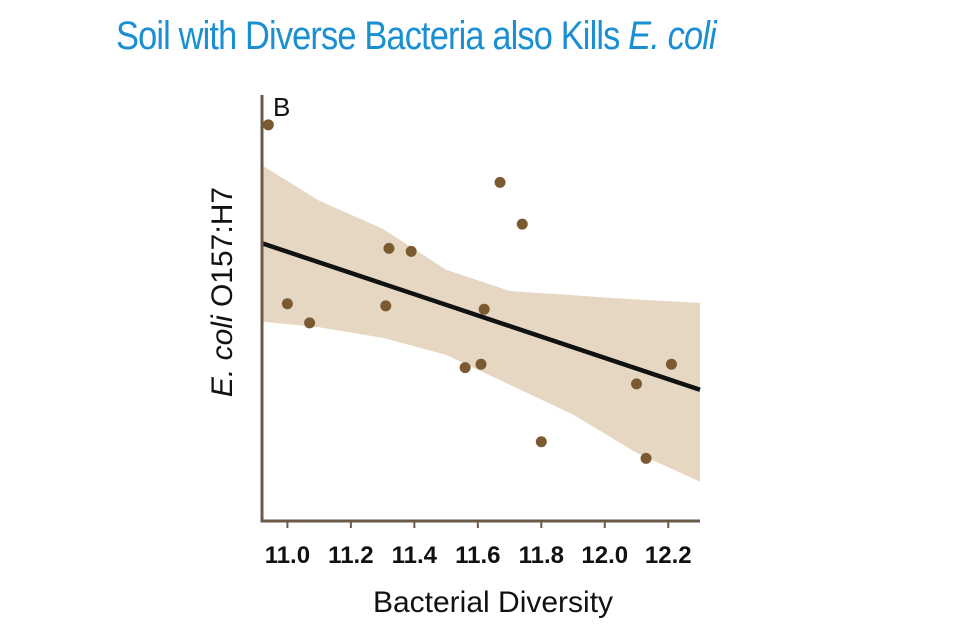 The height and width of the screenshot is (639, 960). What do you see at coordinates (372, 36) in the screenshot?
I see `chart-title-main: Soil with Diverse Bacteria also Kills` at bounding box center [372, 36].